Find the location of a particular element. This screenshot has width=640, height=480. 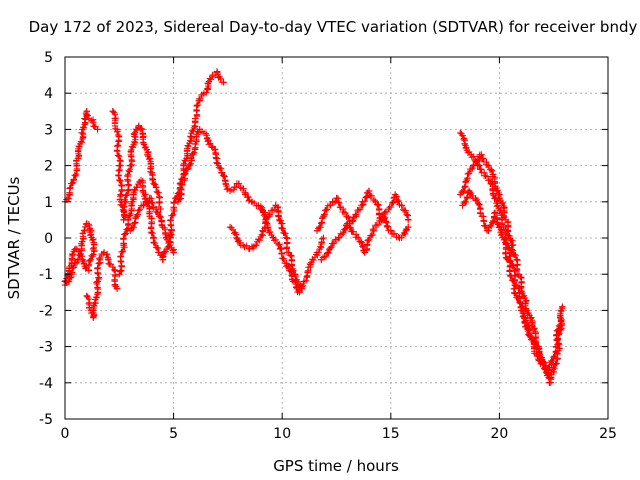

x-tick-label: 25 is located at coordinates (608, 434).